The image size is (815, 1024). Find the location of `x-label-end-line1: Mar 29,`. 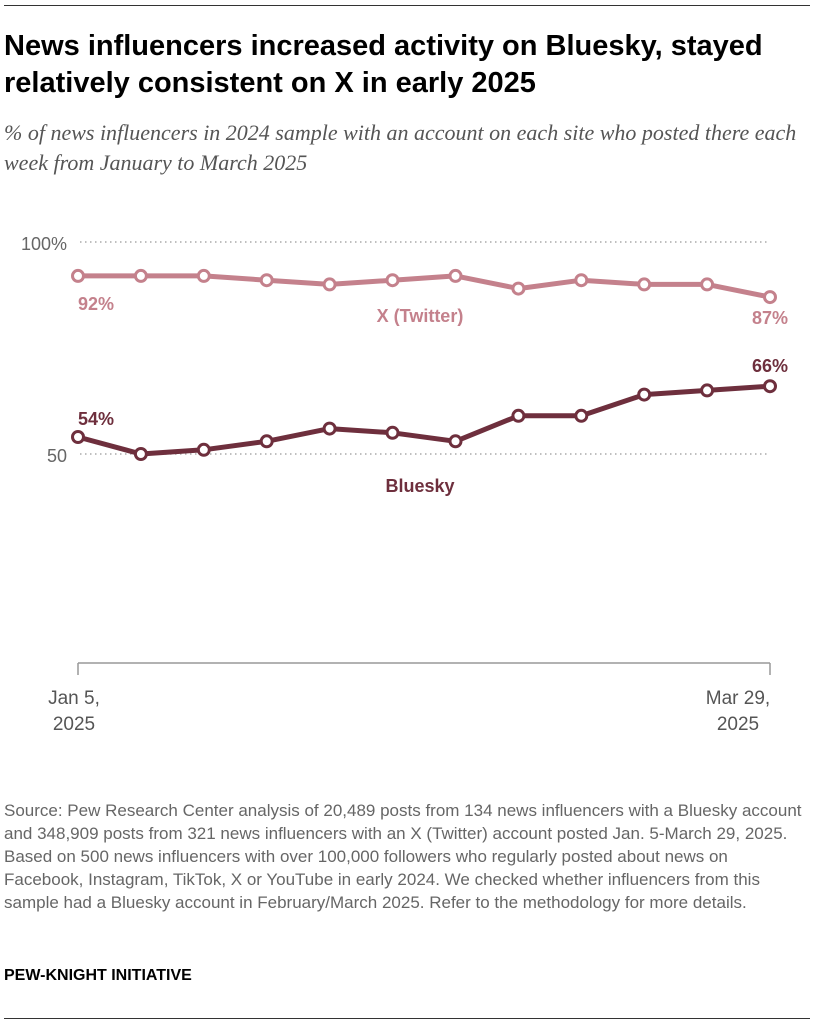

x-label-end-line1: Mar 29, is located at coordinates (738, 698).